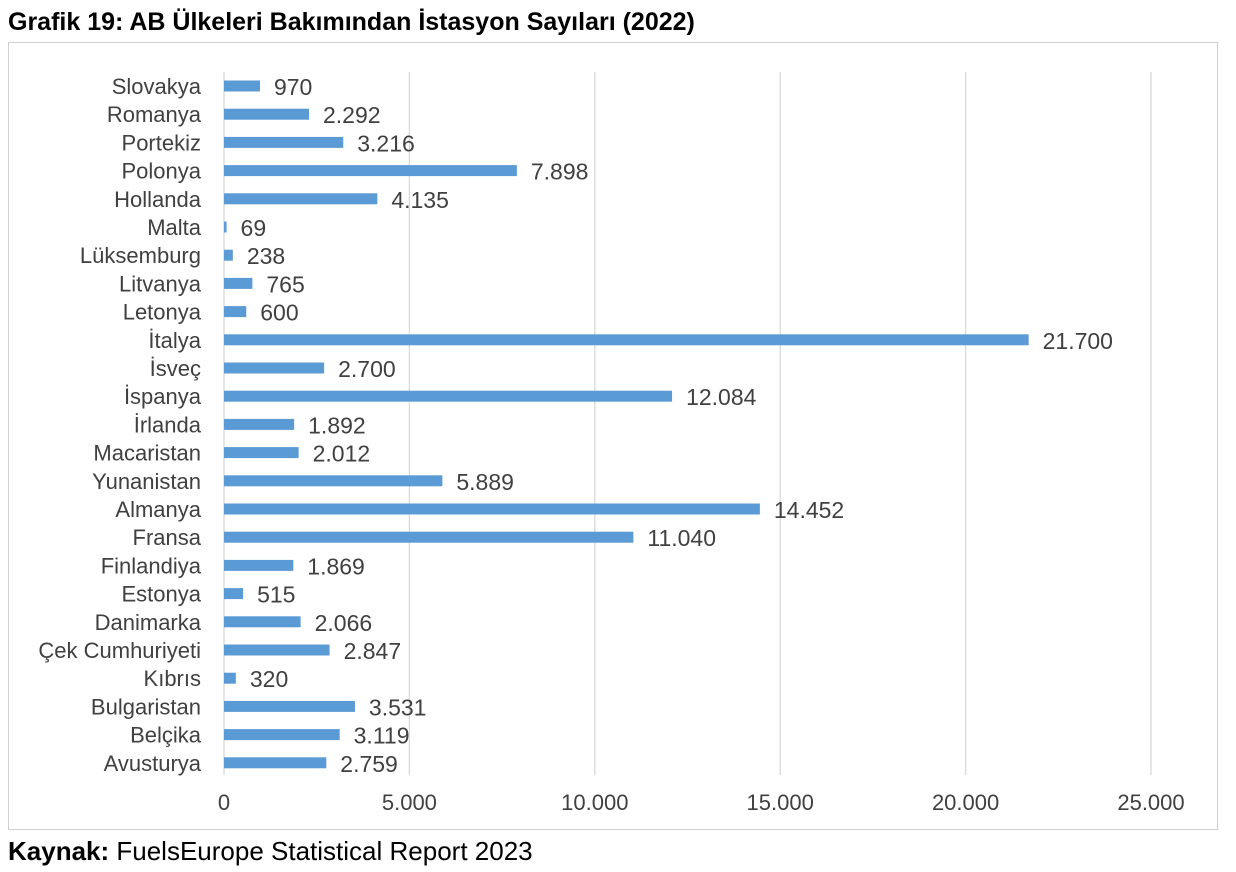 Image resolution: width=1236 pixels, height=872 pixels. What do you see at coordinates (146, 481) in the screenshot?
I see `category-label: Yunanistan` at bounding box center [146, 481].